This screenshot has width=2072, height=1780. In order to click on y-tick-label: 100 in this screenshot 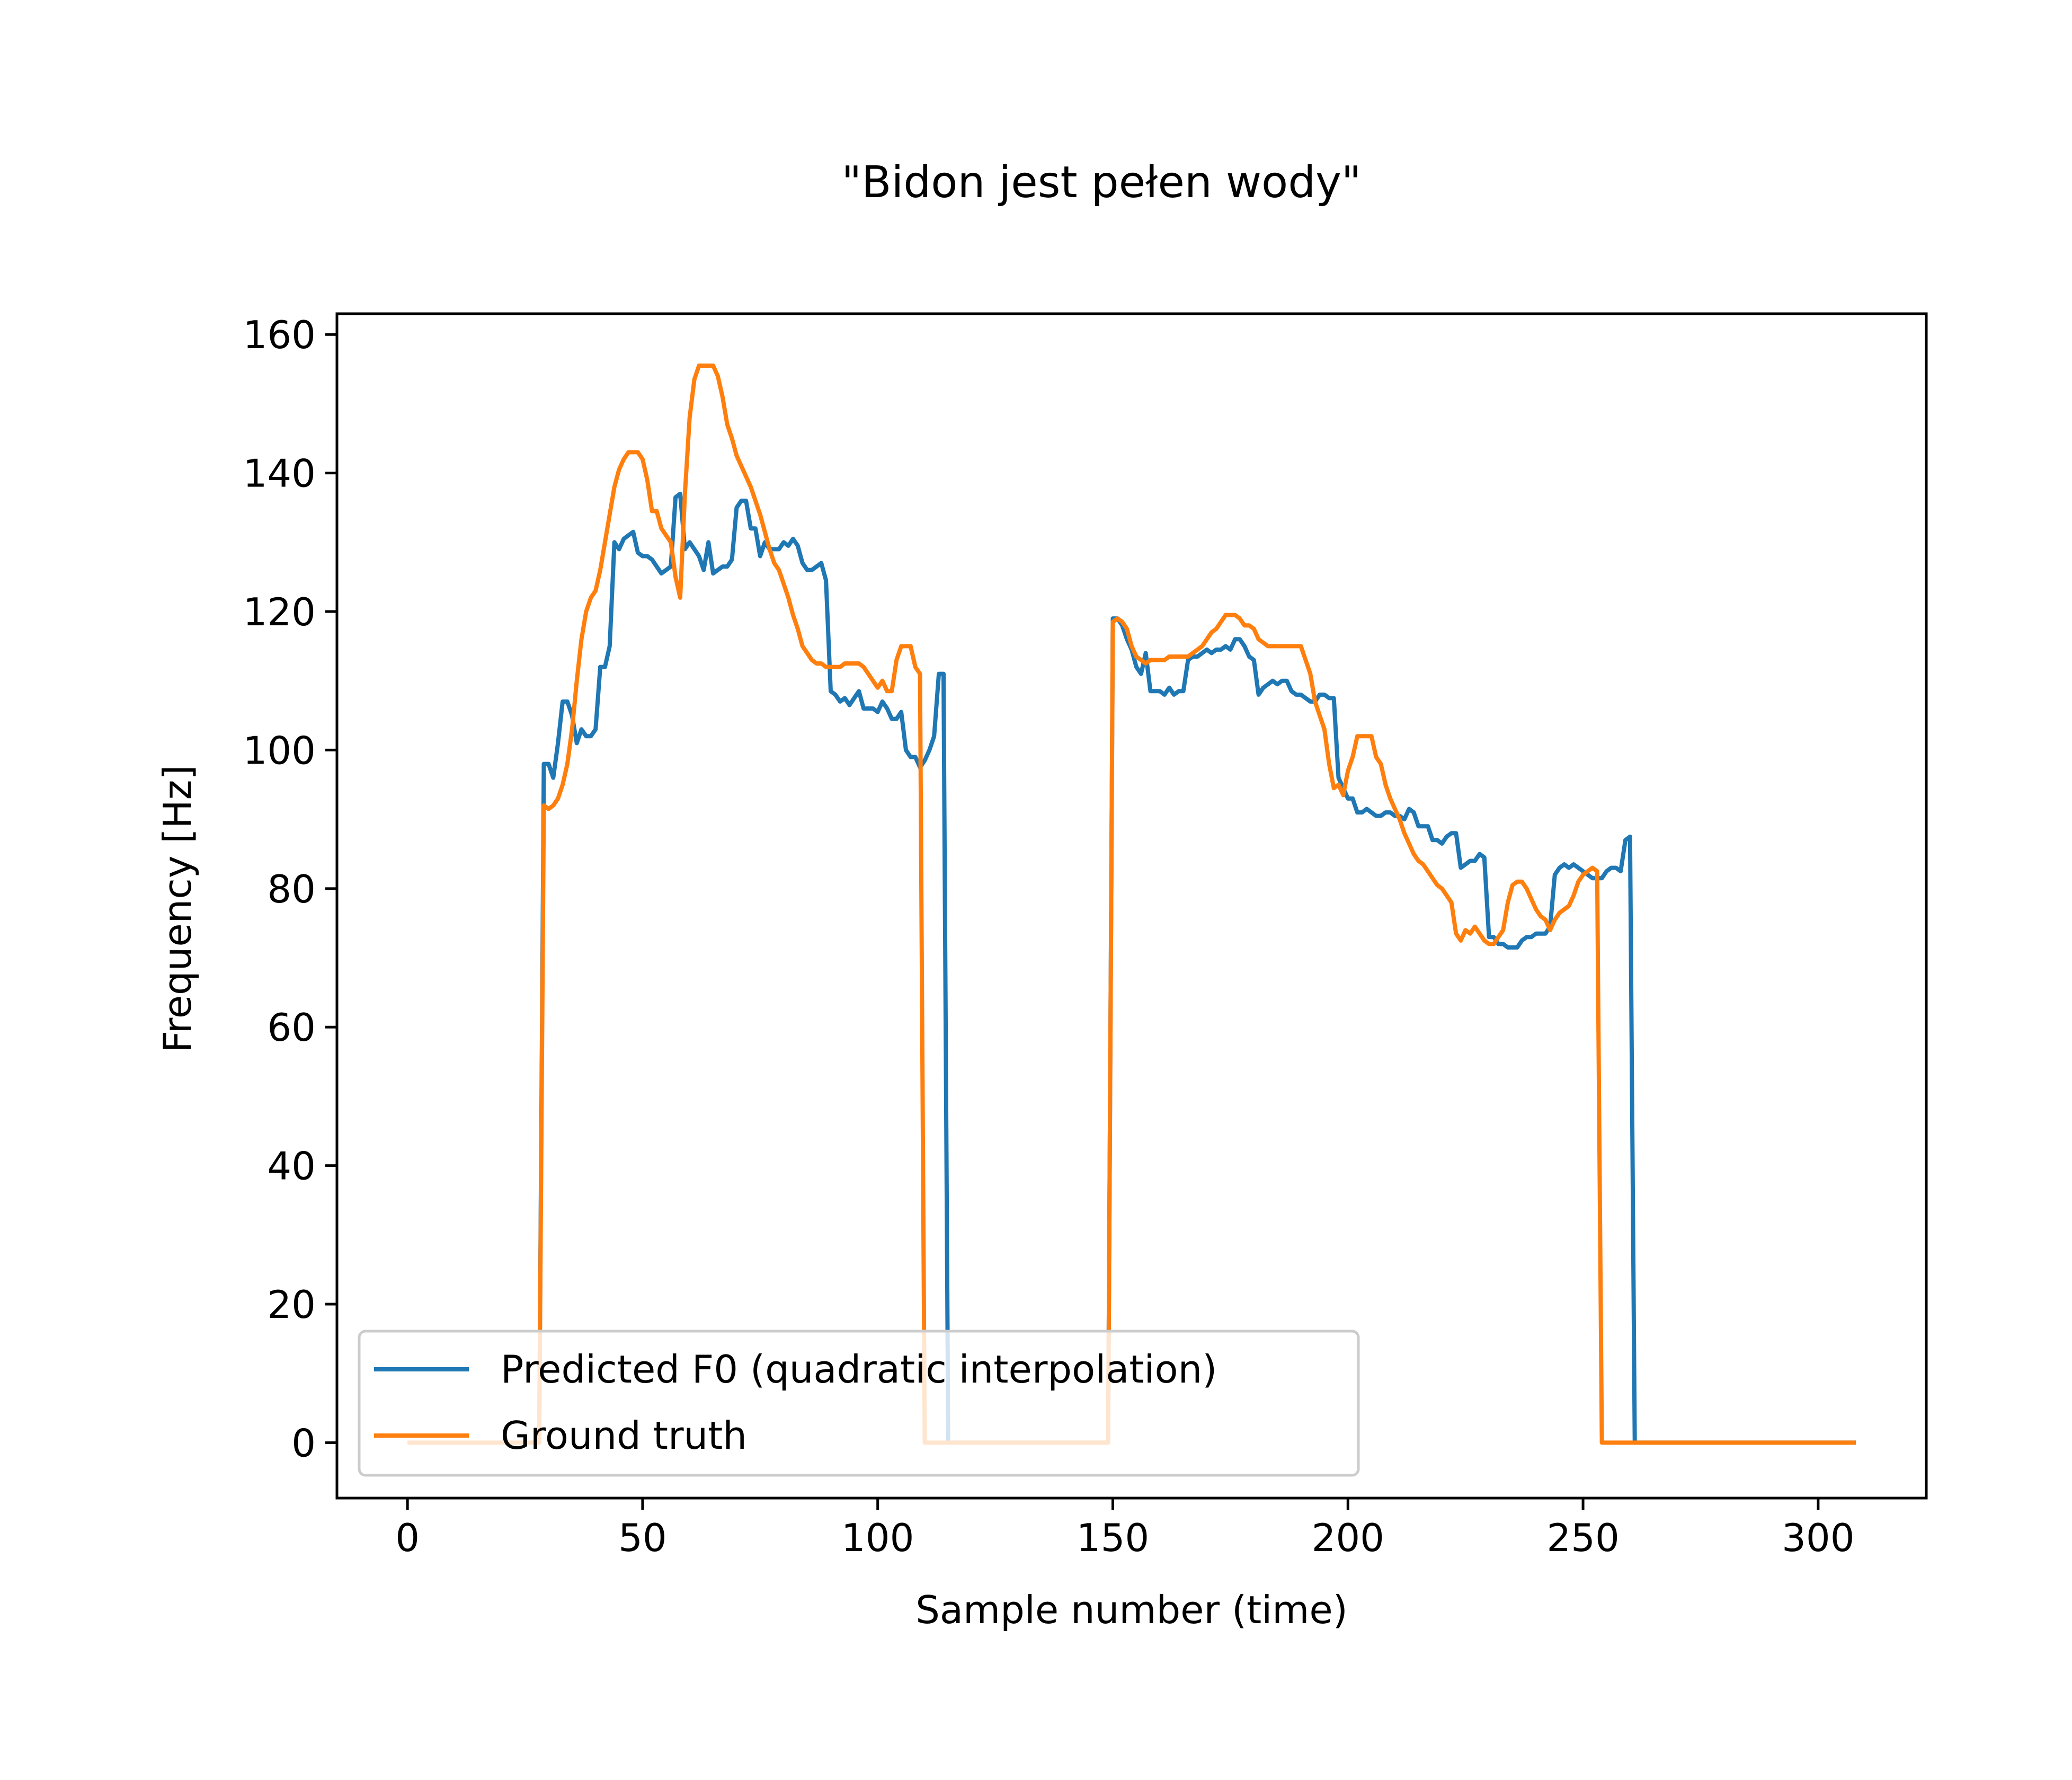, I will do `click(279, 750)`.